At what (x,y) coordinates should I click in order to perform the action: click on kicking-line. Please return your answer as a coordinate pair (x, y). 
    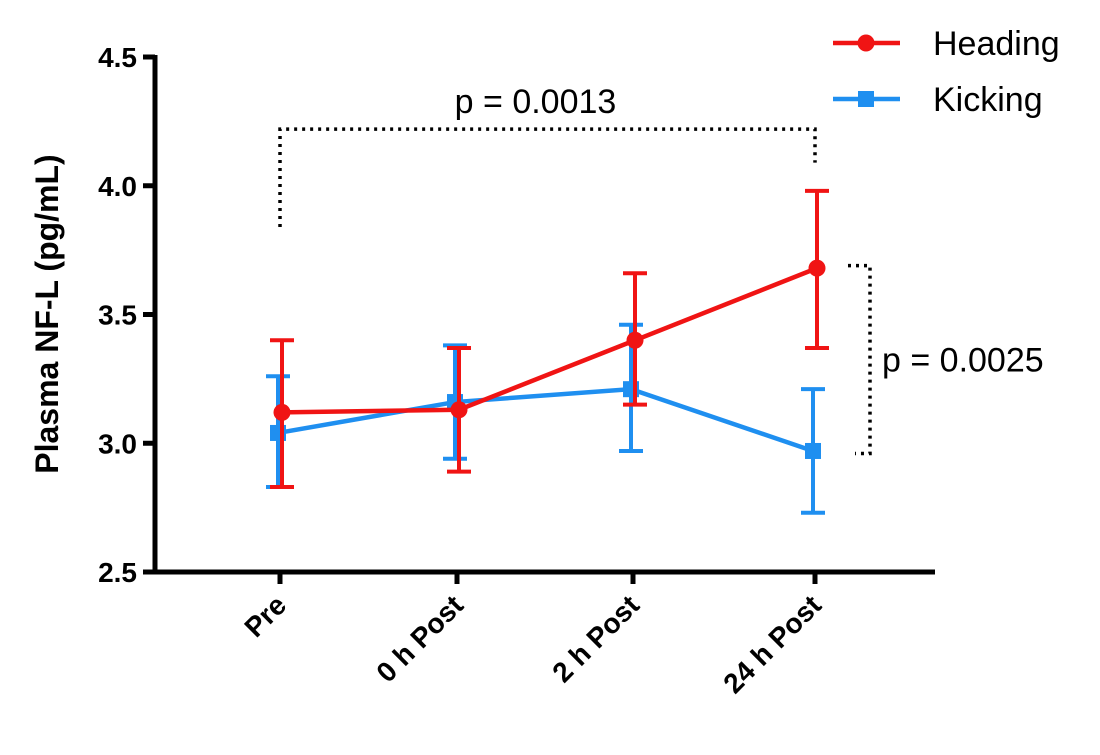
    Looking at the image, I should click on (545, 420).